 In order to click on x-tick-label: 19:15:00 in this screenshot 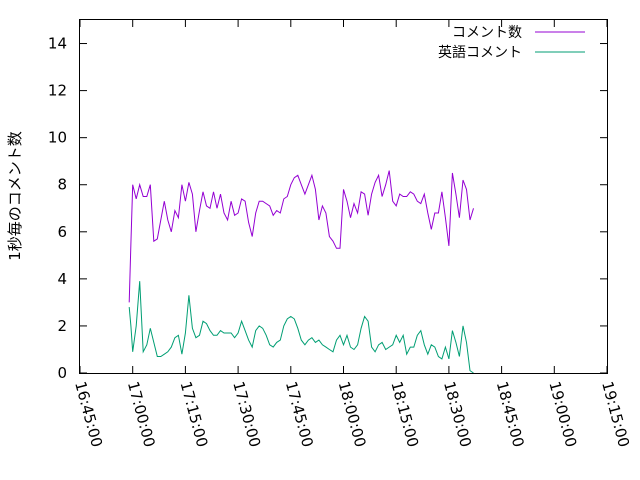, I will do `click(615, 414)`.